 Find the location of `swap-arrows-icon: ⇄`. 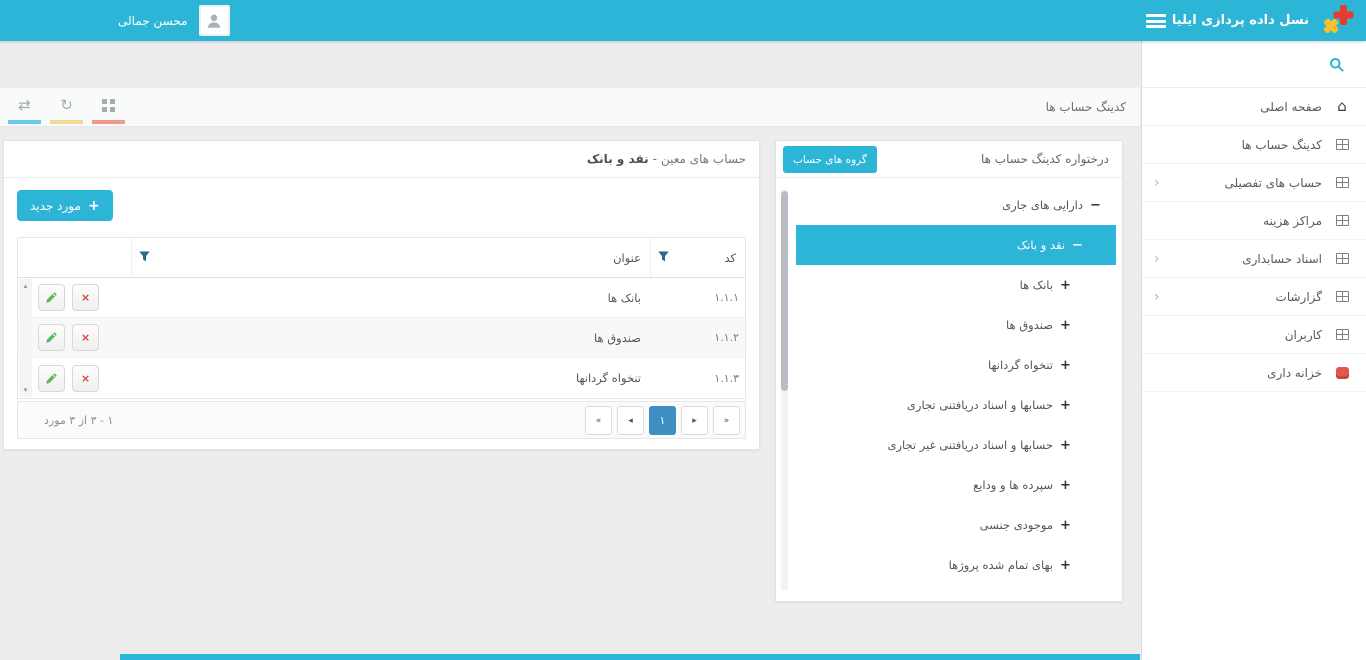

swap-arrows-icon: ⇄ is located at coordinates (24, 107).